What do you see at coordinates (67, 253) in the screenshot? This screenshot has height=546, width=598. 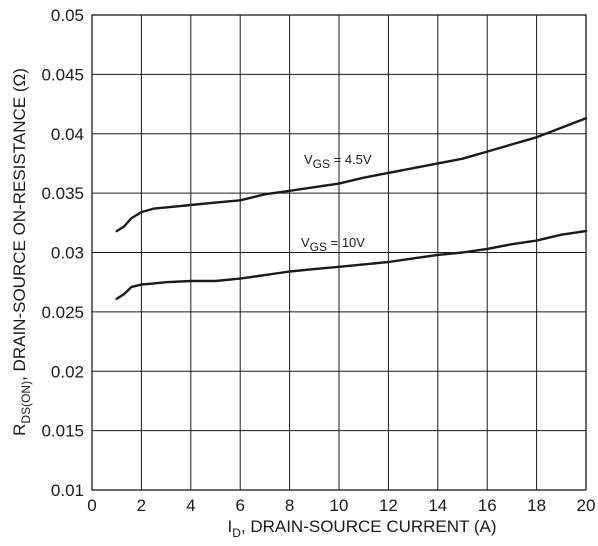 I see `y-tick-label: 0.03` at bounding box center [67, 253].